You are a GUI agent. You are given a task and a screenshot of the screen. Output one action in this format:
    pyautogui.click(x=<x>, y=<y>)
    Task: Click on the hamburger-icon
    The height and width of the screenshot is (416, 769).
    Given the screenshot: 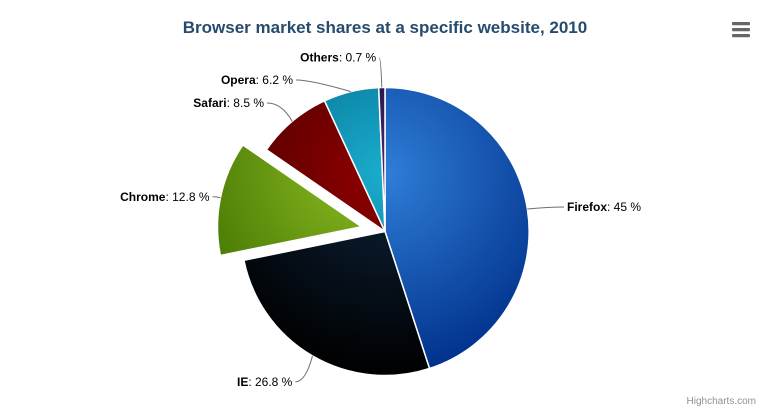 What is the action you would take?
    pyautogui.click(x=741, y=30)
    